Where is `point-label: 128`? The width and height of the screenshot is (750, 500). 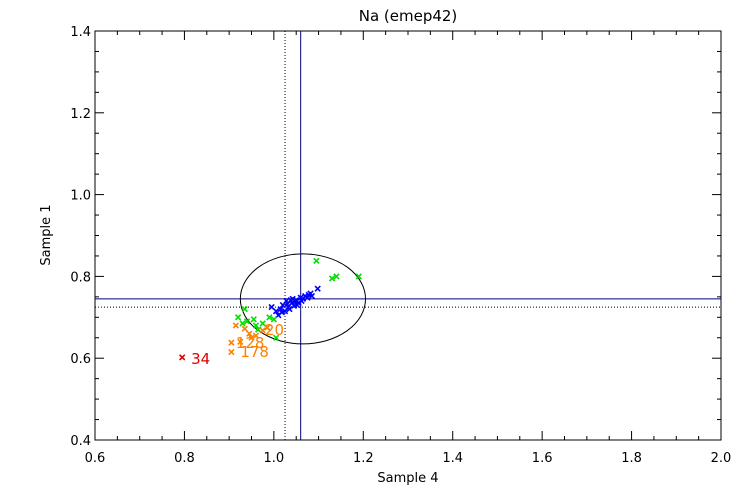
point-label: 128 is located at coordinates (250, 343).